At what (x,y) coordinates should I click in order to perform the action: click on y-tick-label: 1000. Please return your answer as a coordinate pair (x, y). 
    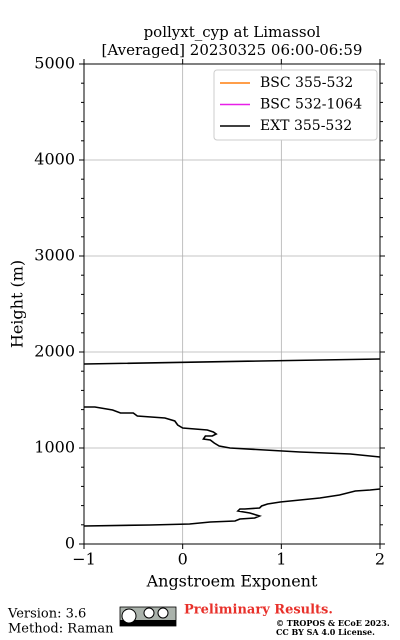
    Looking at the image, I should click on (54, 447).